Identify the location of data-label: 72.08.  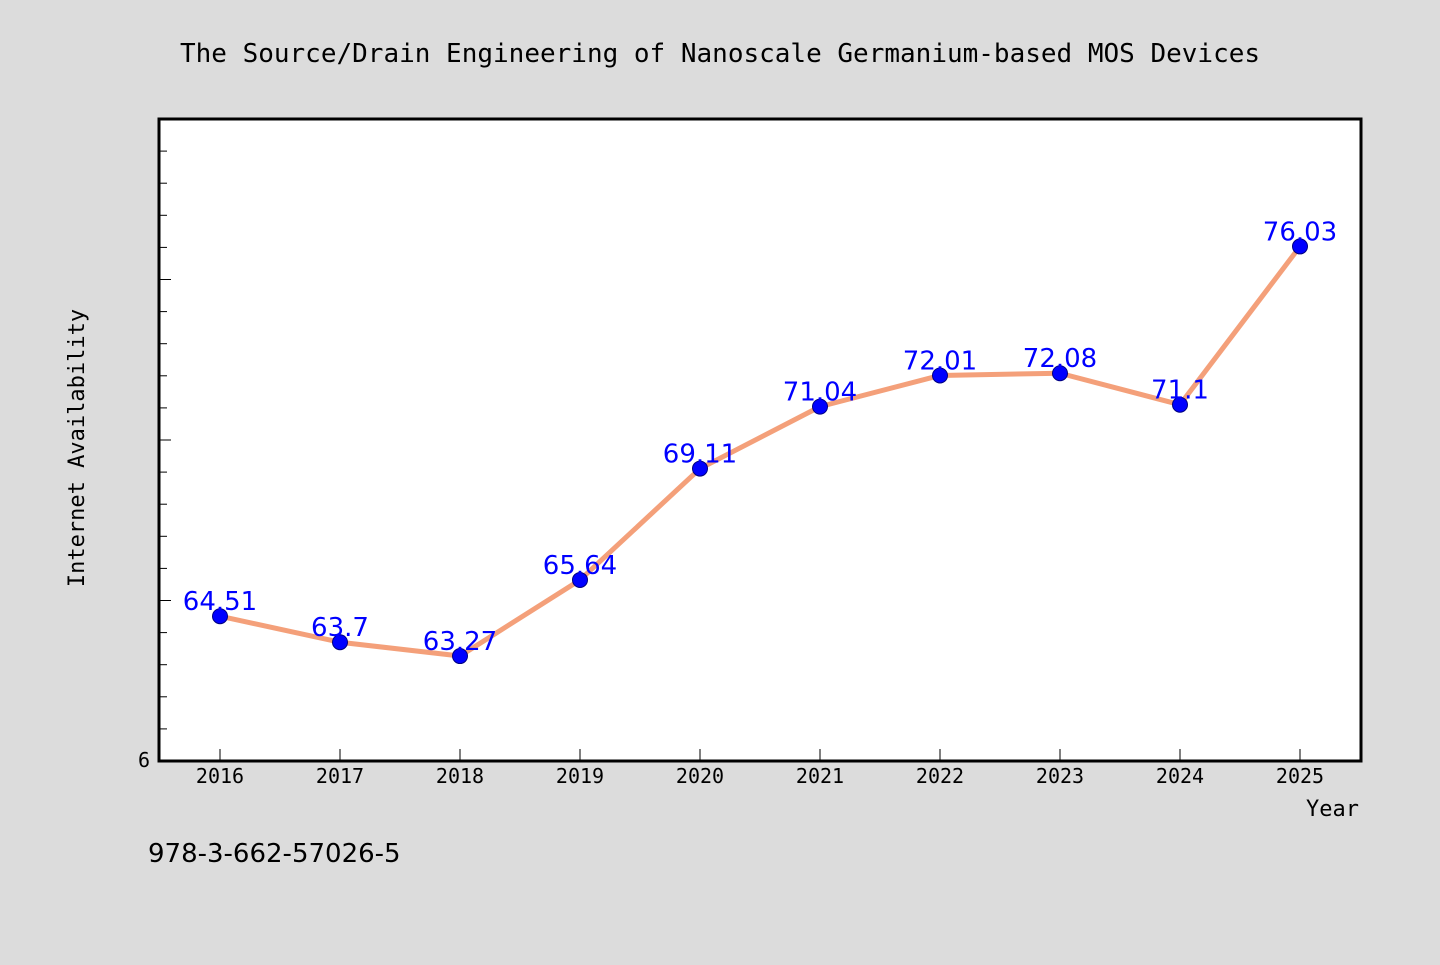
(1060, 359).